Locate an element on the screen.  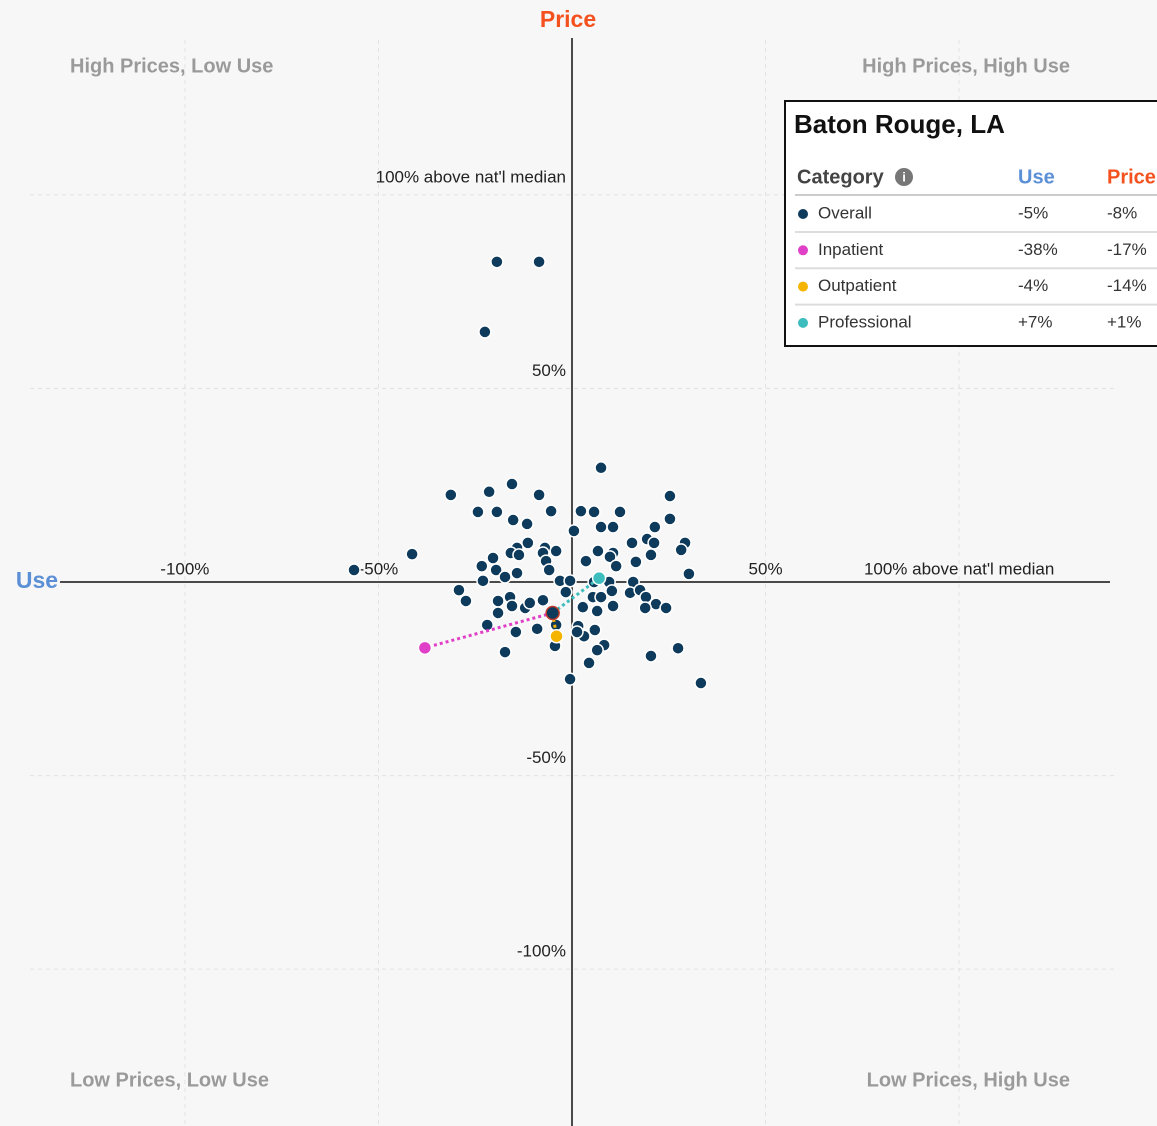
info-icon-glyph: i is located at coordinates (904, 176).